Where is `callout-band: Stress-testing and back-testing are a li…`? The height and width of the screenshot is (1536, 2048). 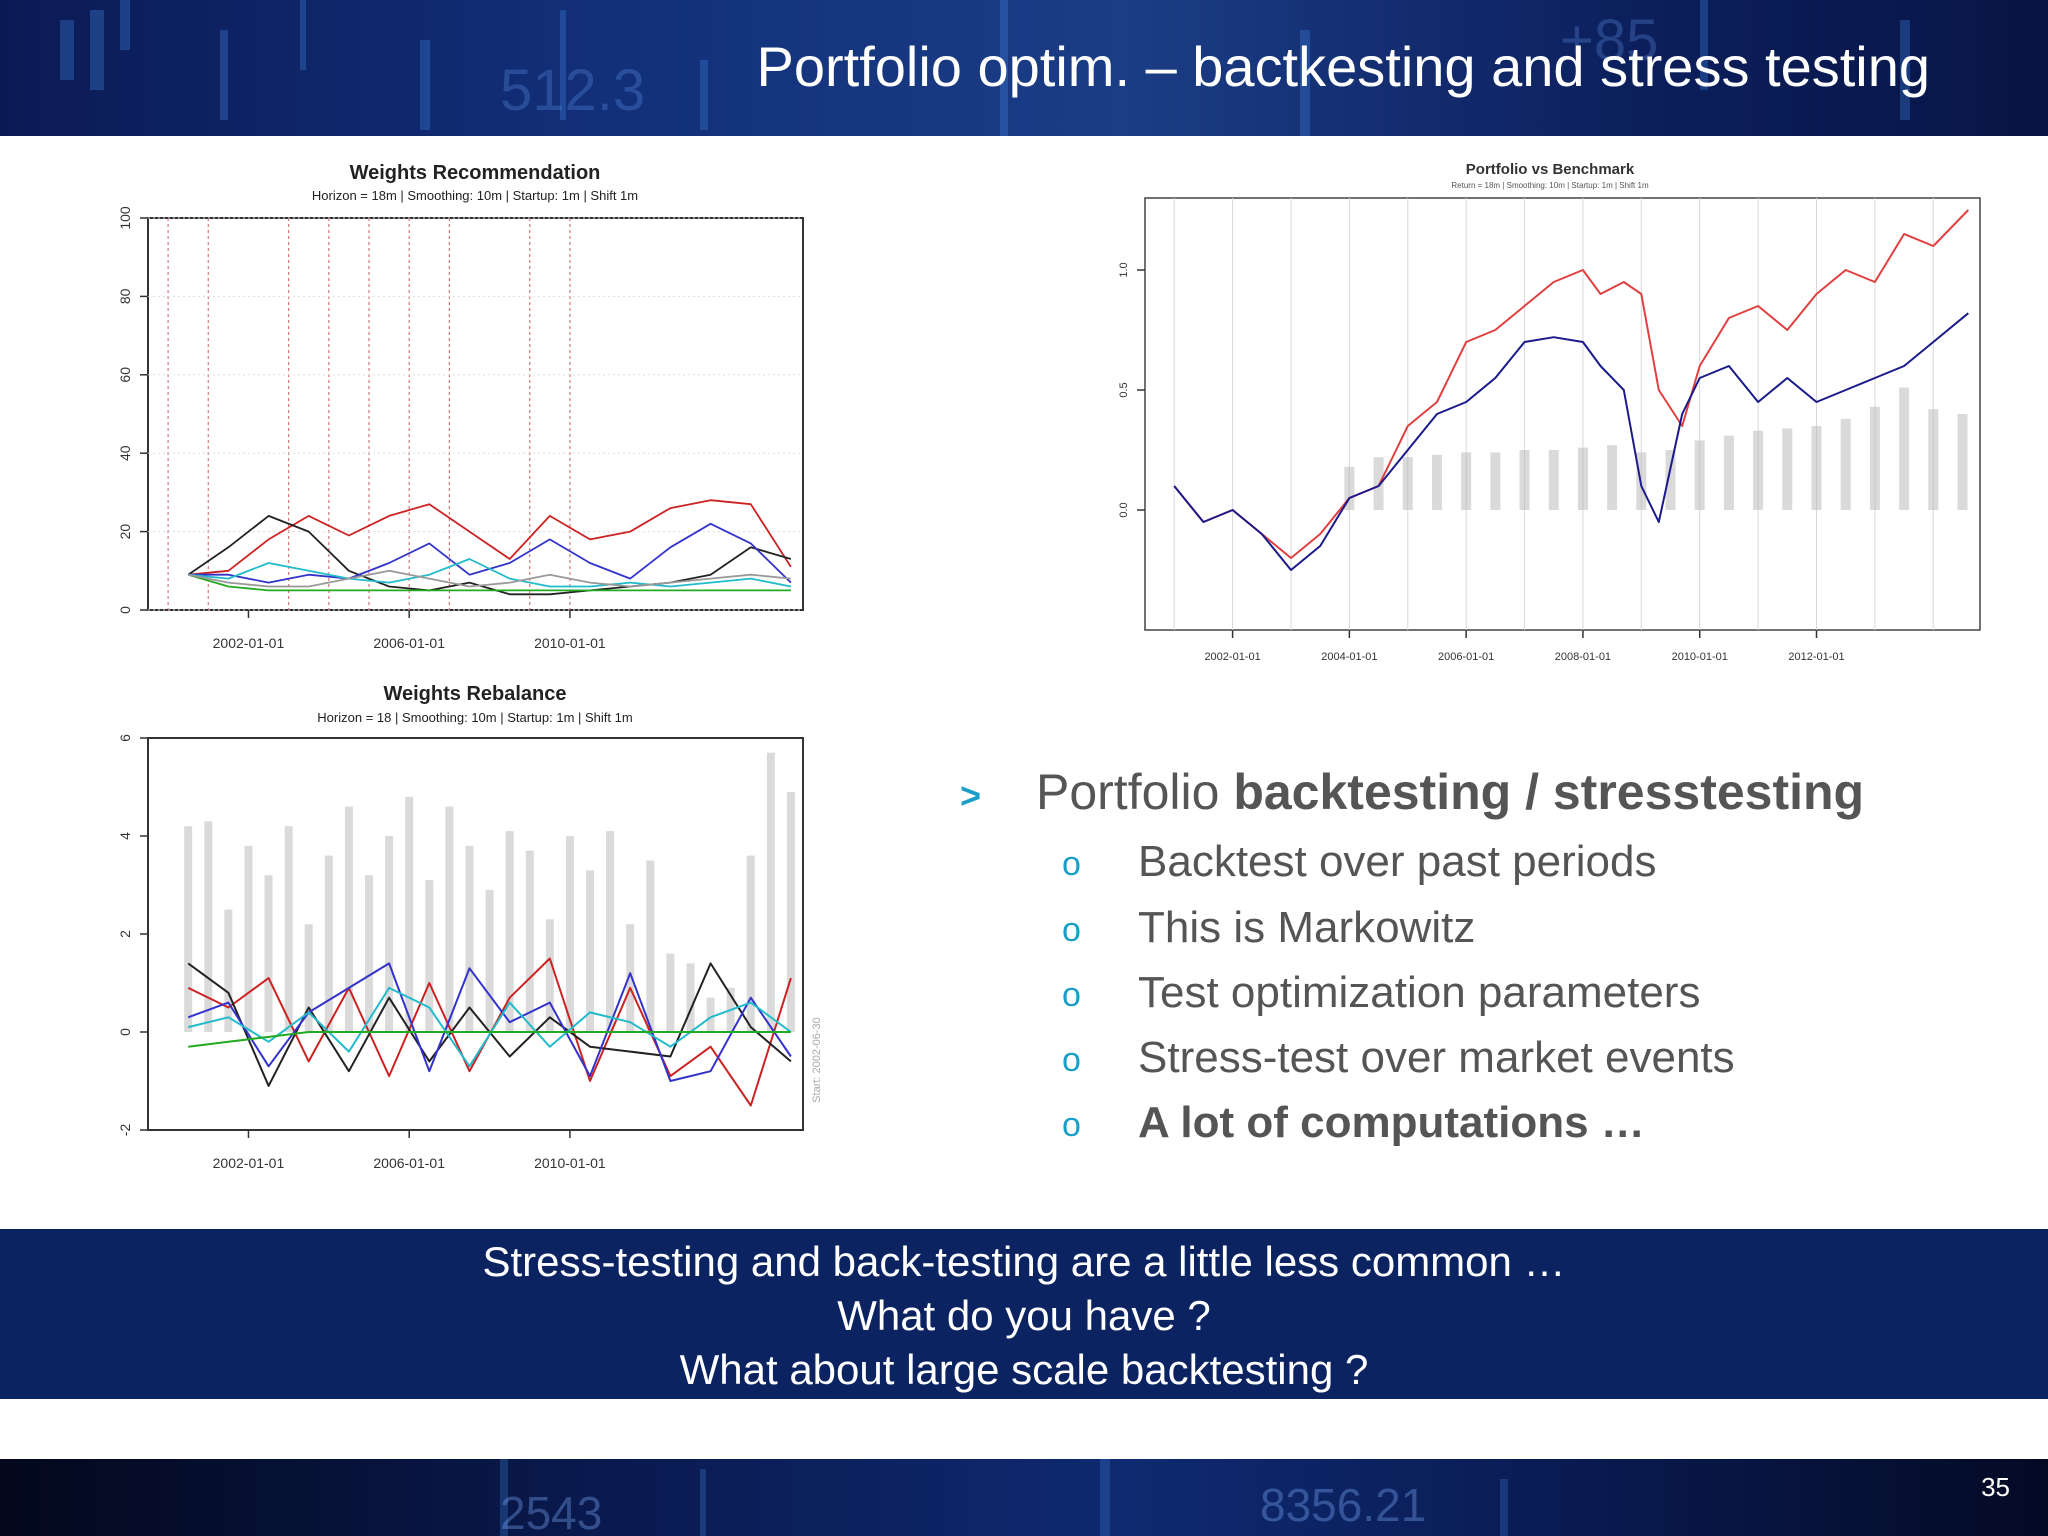 callout-band: Stress-testing and back-testing are a li… is located at coordinates (1024, 1314).